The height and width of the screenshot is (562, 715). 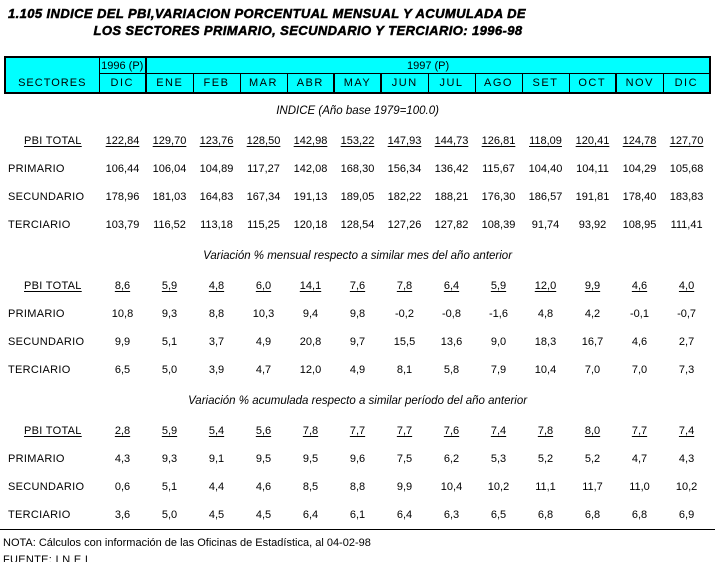 I want to click on footer-divider, so click(x=357, y=529).